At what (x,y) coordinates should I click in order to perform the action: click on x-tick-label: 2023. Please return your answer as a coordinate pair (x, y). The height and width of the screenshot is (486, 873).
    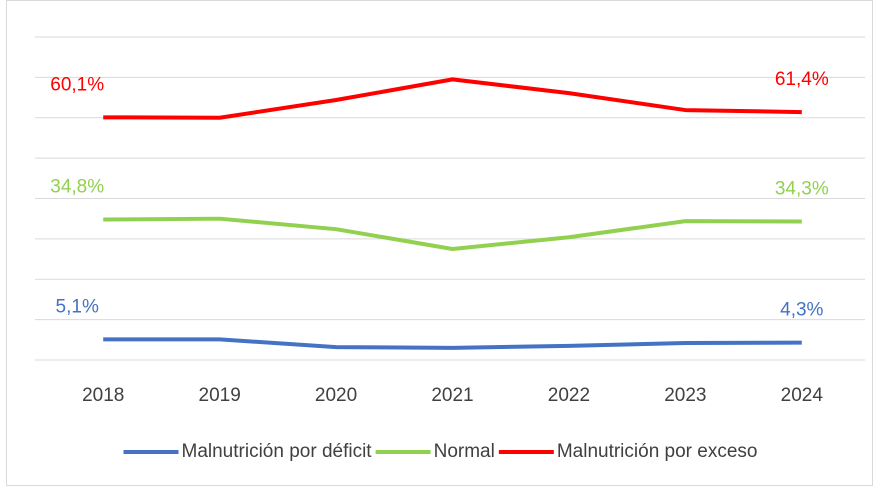
    Looking at the image, I should click on (685, 395).